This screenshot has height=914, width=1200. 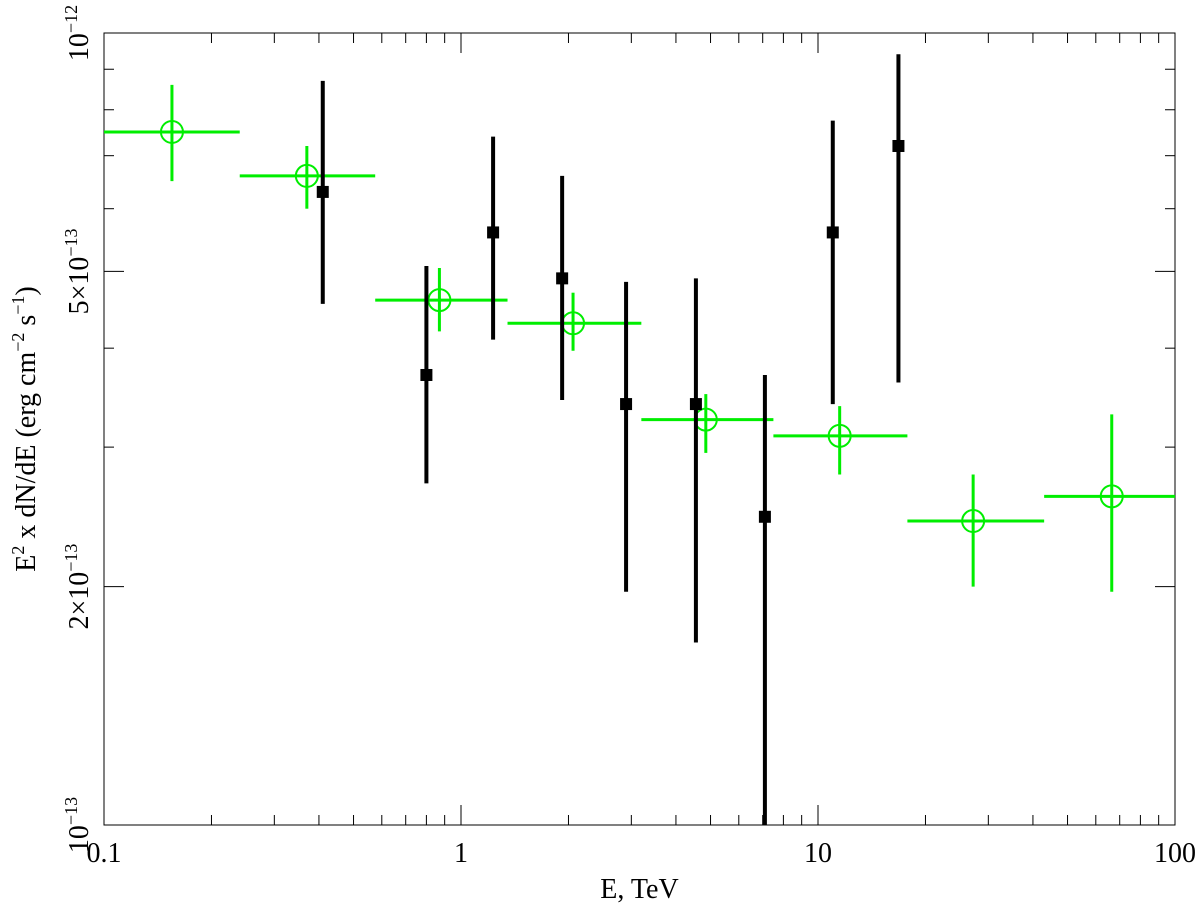 What do you see at coordinates (642, 853) in the screenshot?
I see `x-tick-labels: 0.1 1 10 100` at bounding box center [642, 853].